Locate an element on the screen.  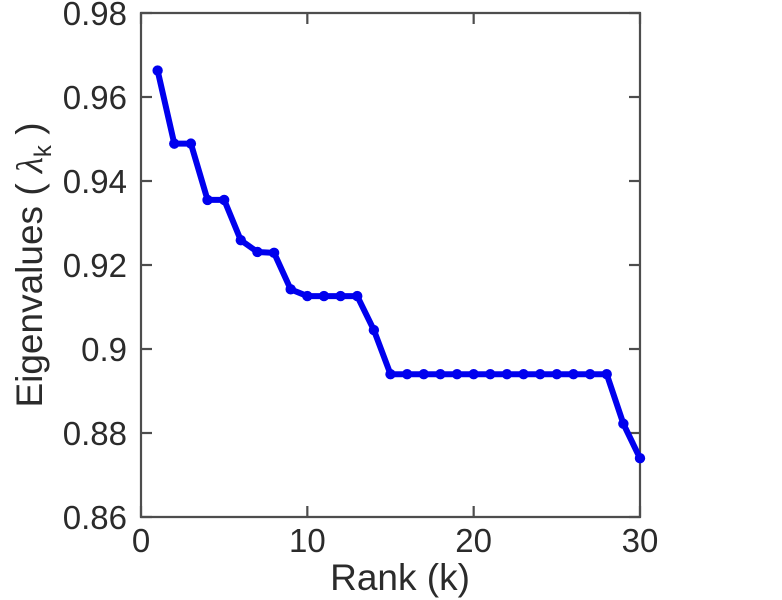
x-tick-label: 20 is located at coordinates (473, 540).